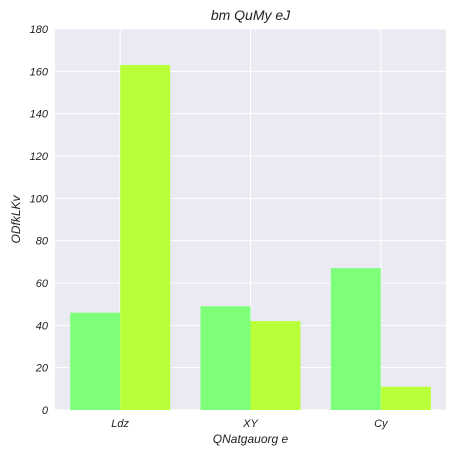 This screenshot has width=456, height=456. Describe the element at coordinates (381, 424) in the screenshot. I see `x-tick-label: Cy` at that location.